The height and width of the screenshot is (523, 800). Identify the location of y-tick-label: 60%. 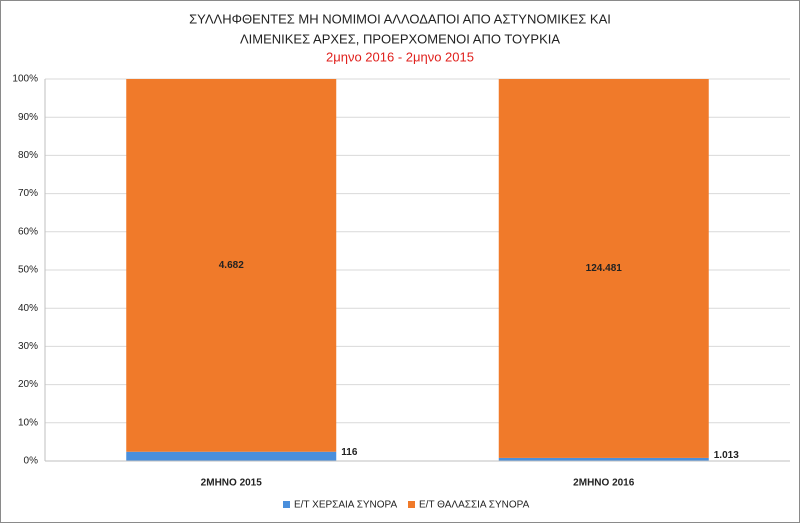
(28, 231).